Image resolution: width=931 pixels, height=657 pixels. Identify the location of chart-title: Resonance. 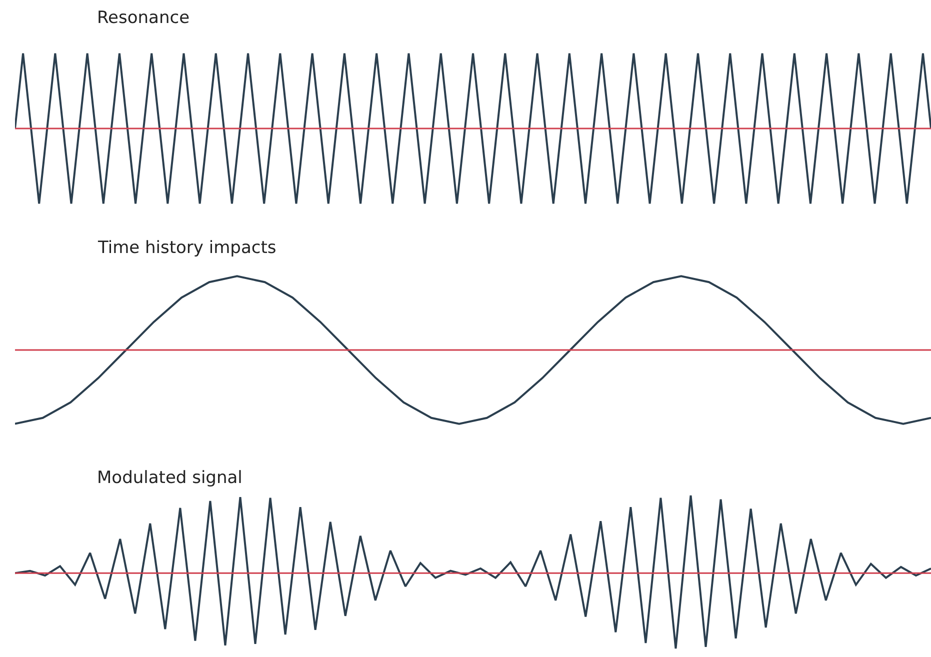
(143, 18).